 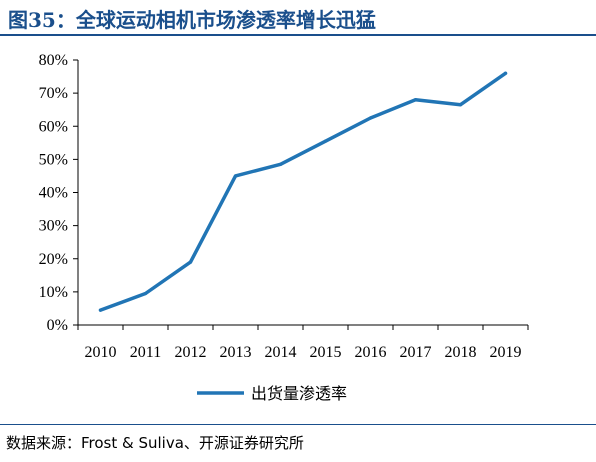 I want to click on x-axis-labels: 2010 2011 2012 2013 2014 2015 2016 2017 2018 2019, so click(x=303, y=352).